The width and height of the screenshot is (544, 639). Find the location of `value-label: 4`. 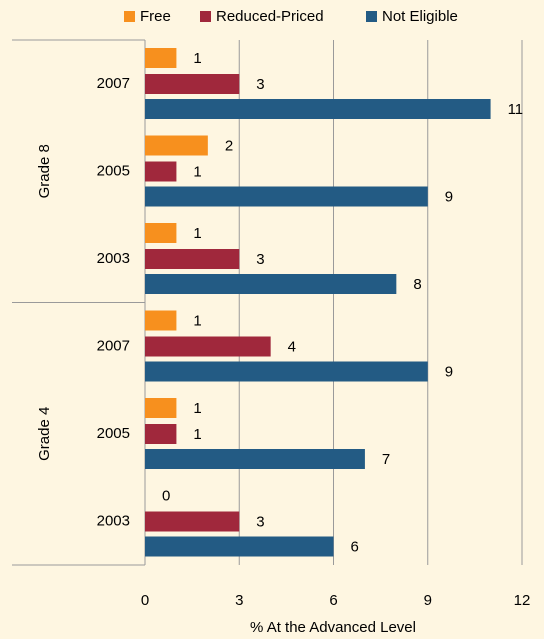

value-label: 4 is located at coordinates (292, 346).